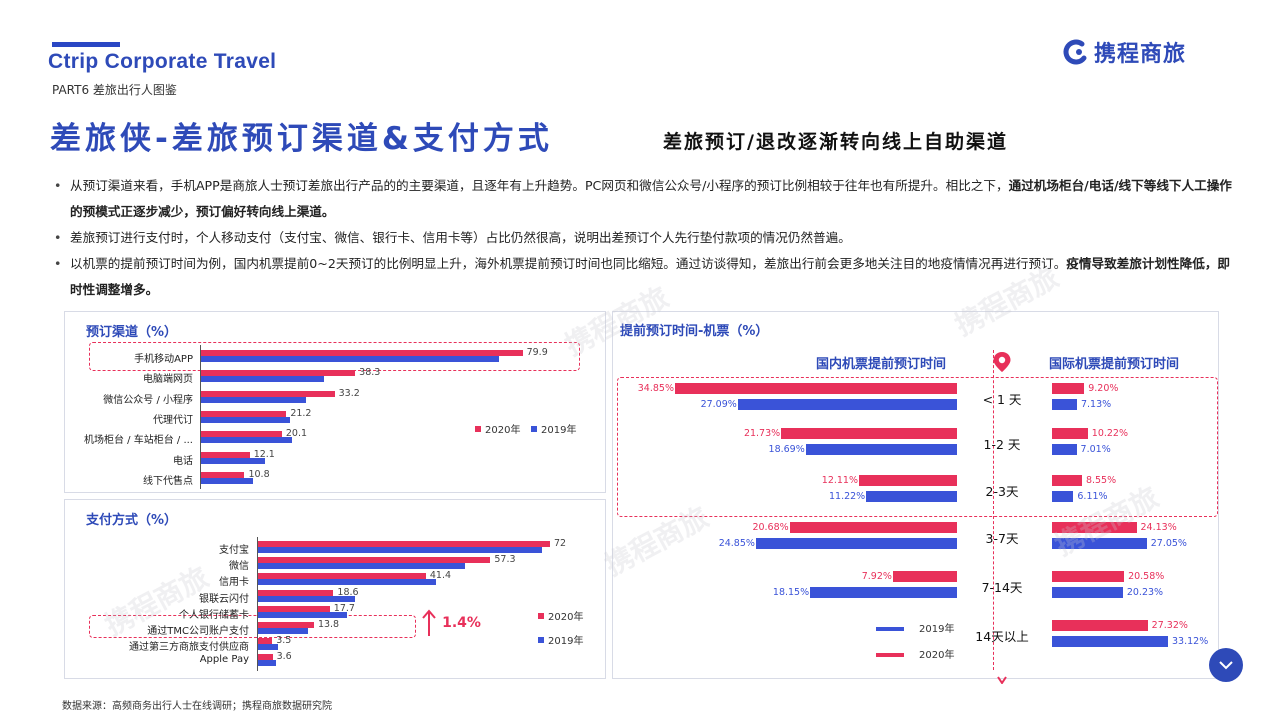  Describe the element at coordinates (1114, 364) in the screenshot. I see `international-column-title: 国际机票提前预订时间` at that location.